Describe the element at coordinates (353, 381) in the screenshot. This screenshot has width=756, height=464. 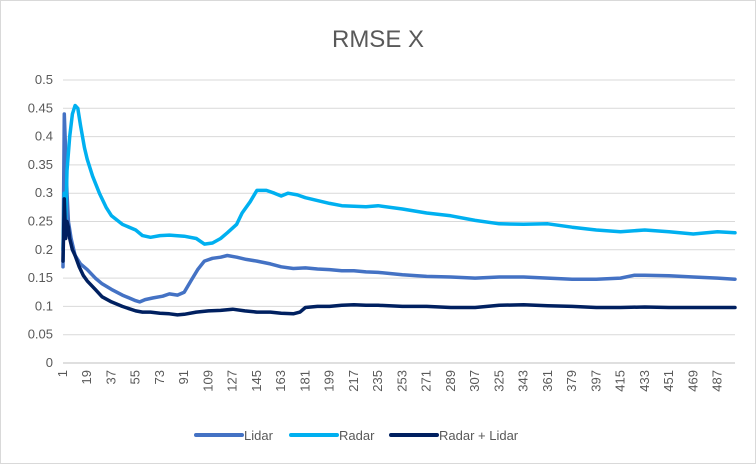
I see `x-tick-label: 217` at that location.